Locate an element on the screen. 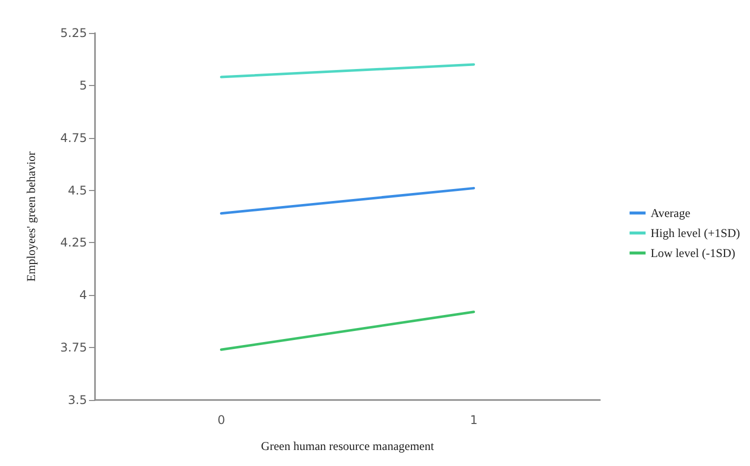 The image size is (750, 466). y-tick-label: 4.75 is located at coordinates (73, 137).